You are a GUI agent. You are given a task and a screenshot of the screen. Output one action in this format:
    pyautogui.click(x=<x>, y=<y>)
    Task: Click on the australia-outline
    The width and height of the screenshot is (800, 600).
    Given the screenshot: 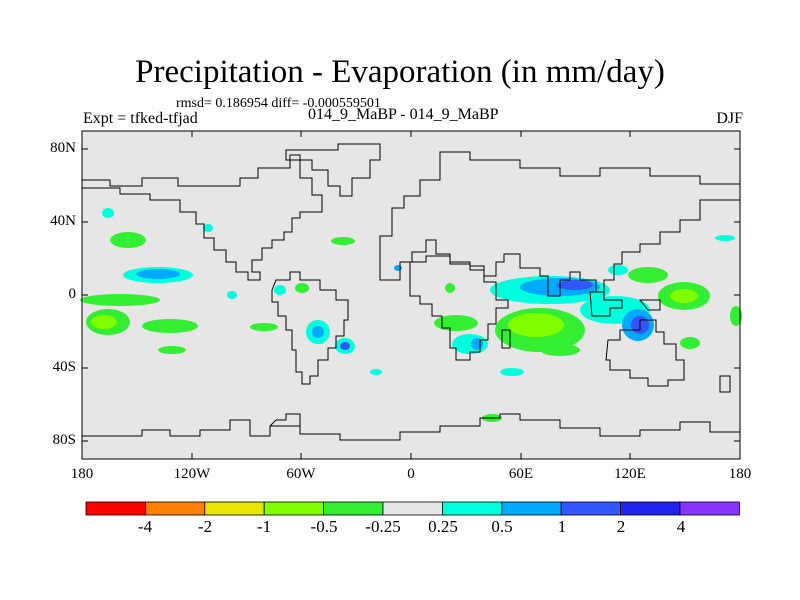 What is the action you would take?
    pyautogui.click(x=645, y=353)
    